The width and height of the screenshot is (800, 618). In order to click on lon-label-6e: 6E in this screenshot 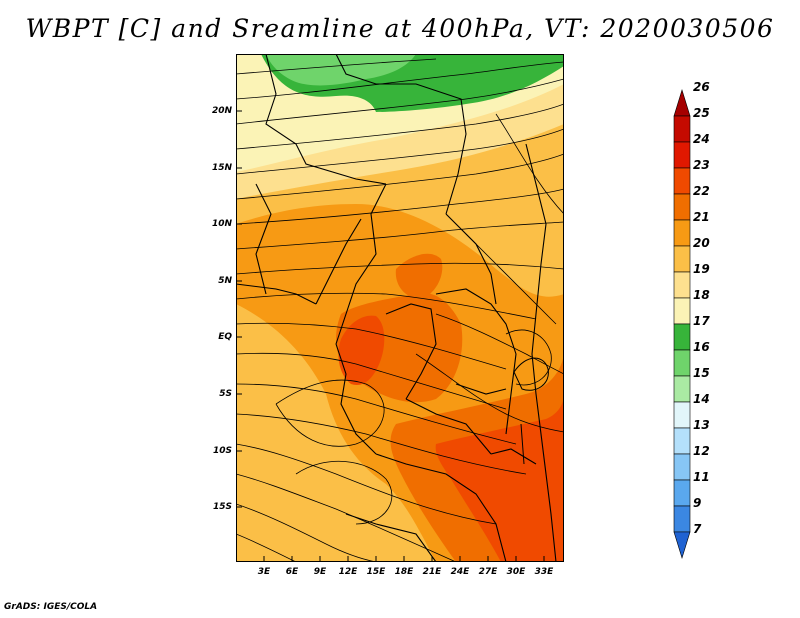, I will do `click(292, 572)`.